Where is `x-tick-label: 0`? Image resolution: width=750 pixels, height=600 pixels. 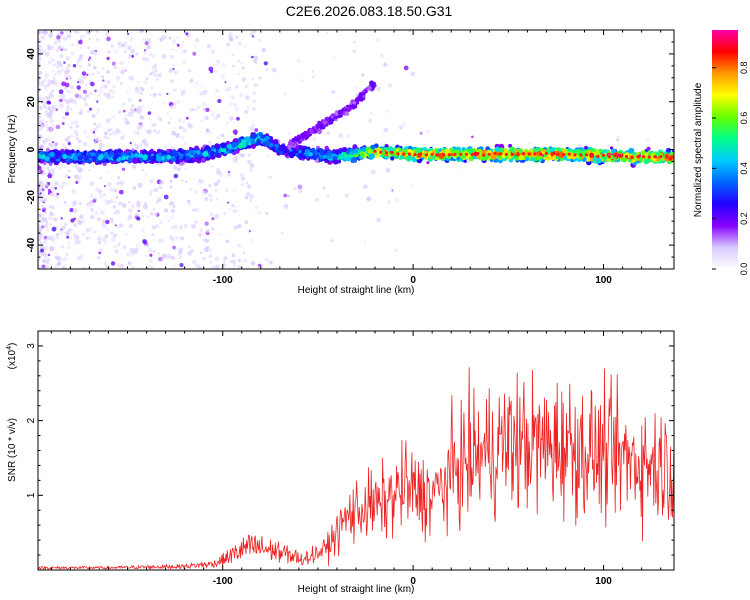 x-tick-label: 0 is located at coordinates (413, 280).